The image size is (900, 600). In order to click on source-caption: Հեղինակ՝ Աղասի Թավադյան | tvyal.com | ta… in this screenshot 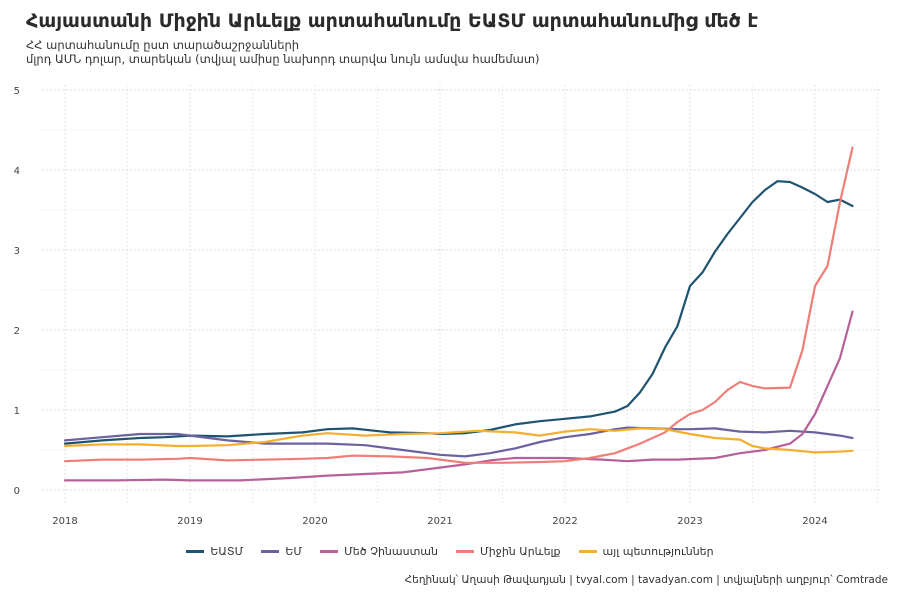, I will do `click(646, 580)`.